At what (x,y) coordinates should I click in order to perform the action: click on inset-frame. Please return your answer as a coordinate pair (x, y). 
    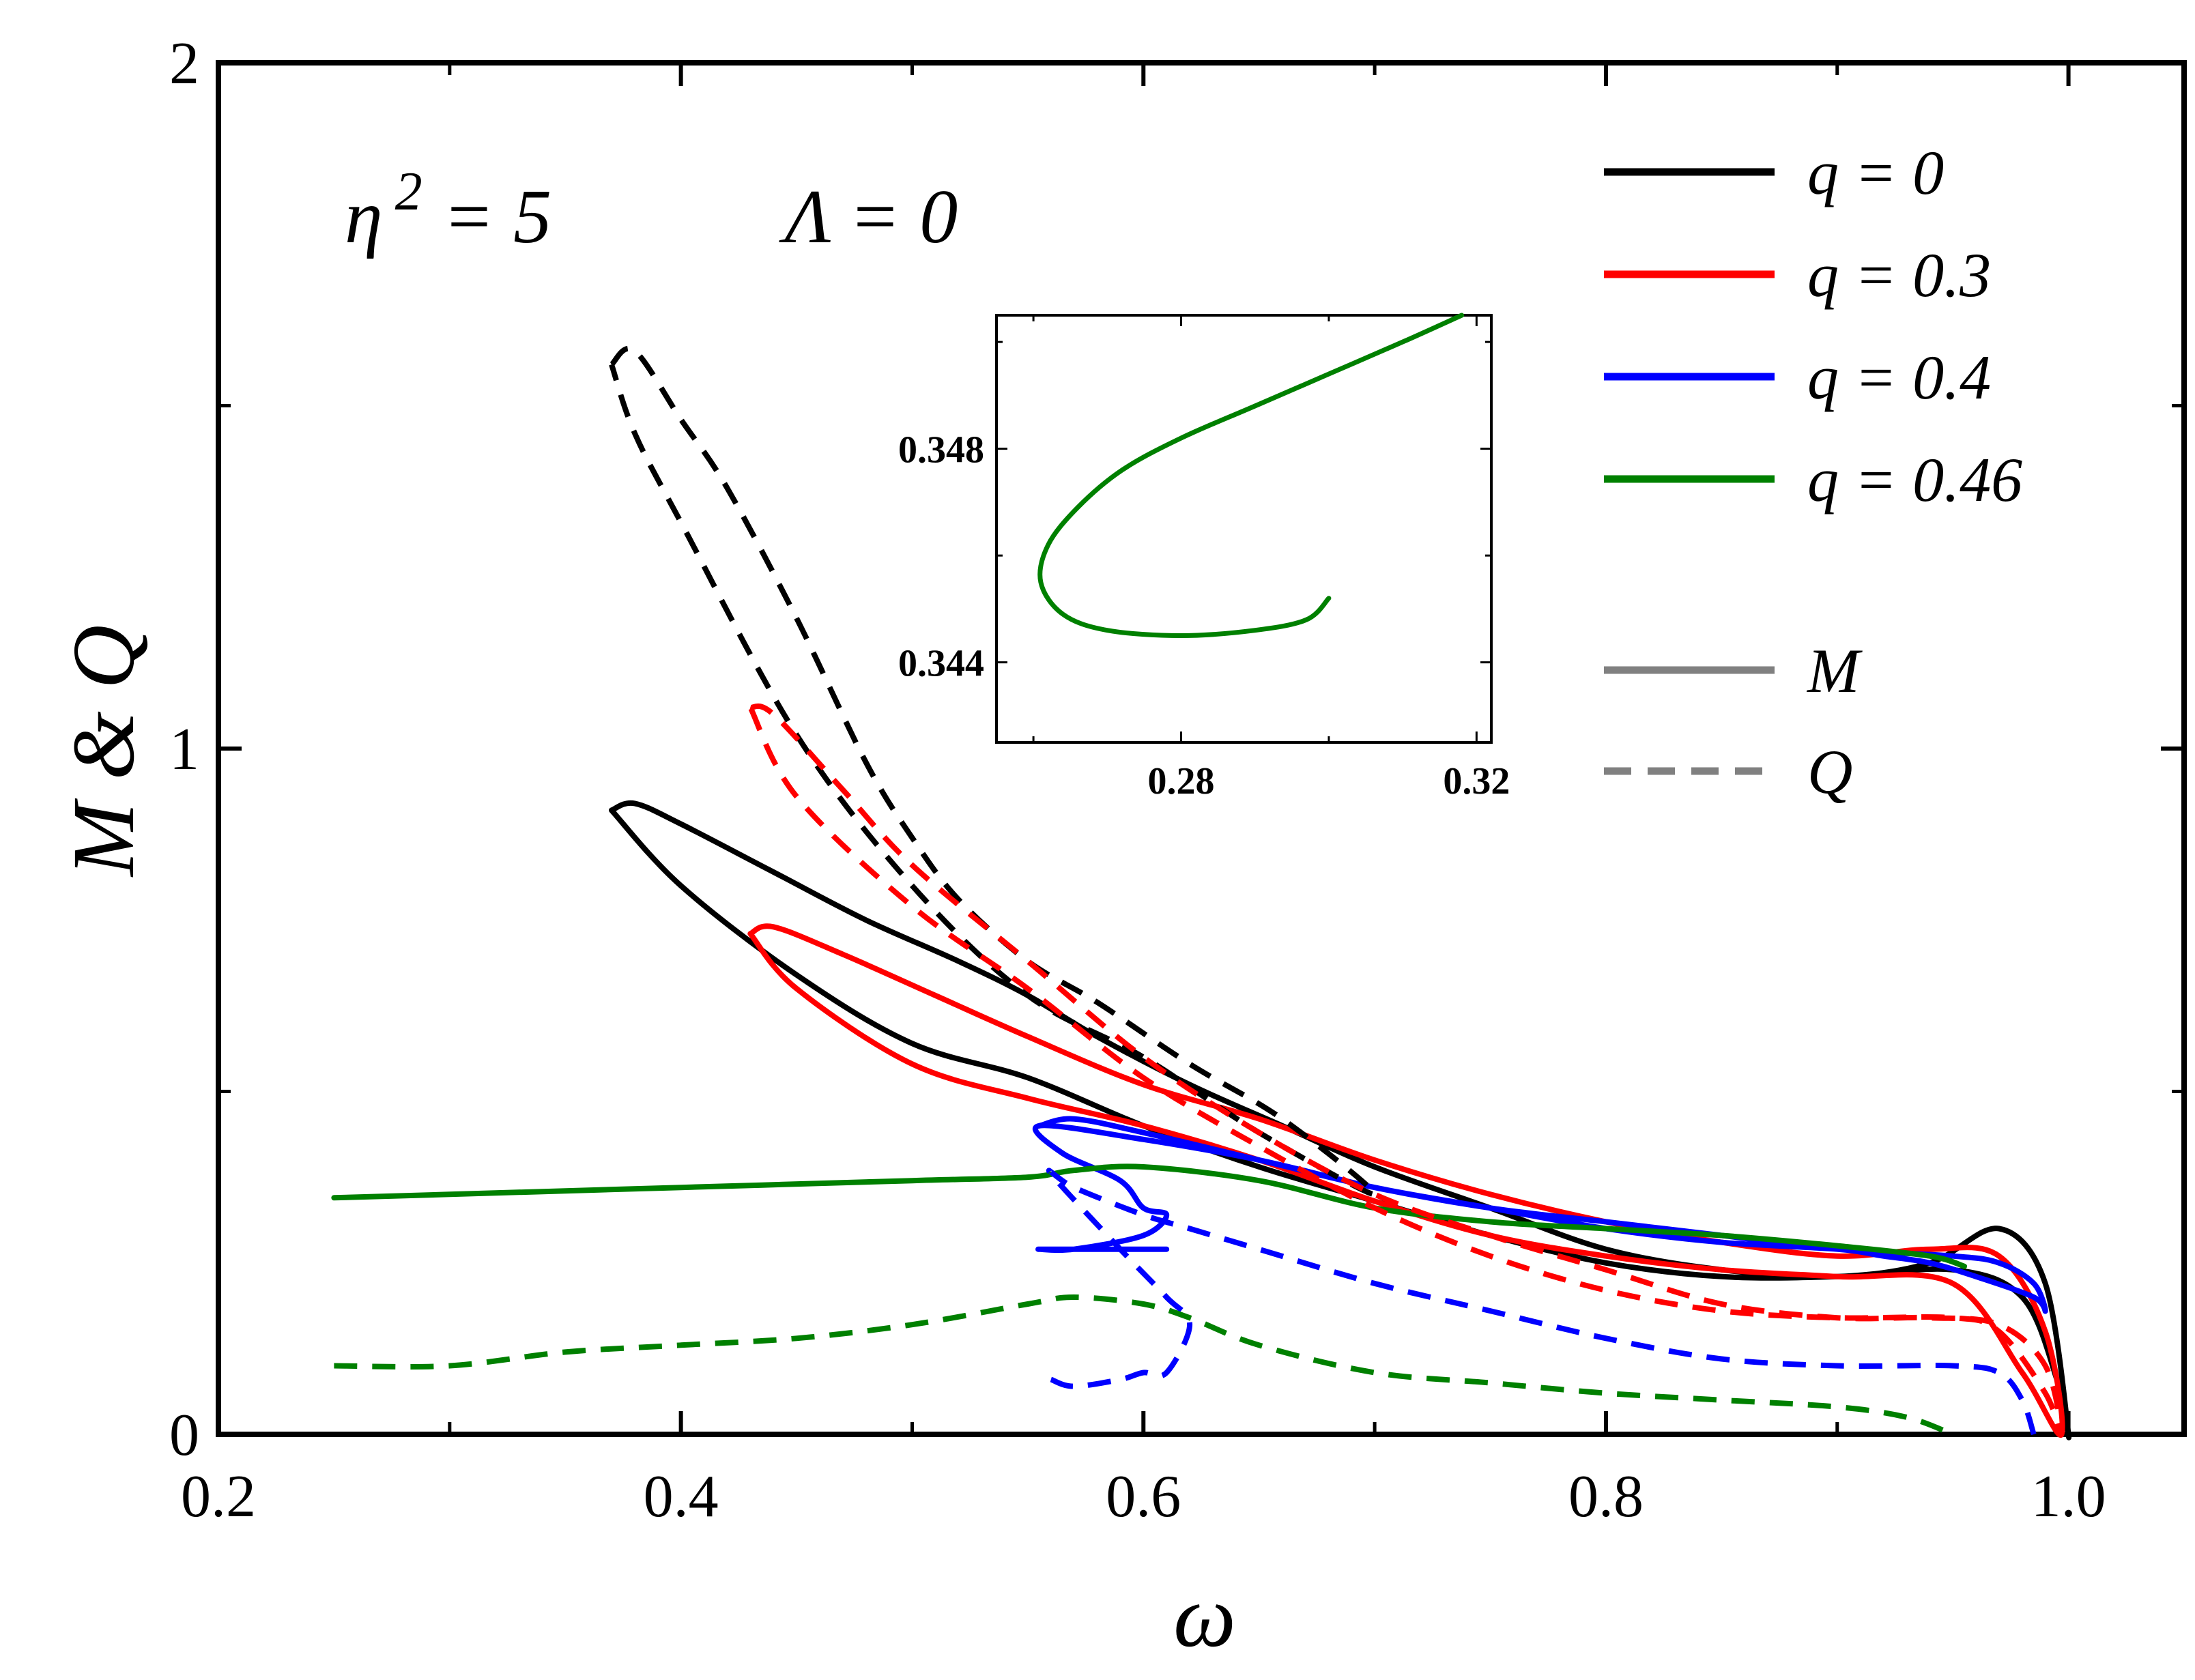
    Looking at the image, I should click on (1244, 529).